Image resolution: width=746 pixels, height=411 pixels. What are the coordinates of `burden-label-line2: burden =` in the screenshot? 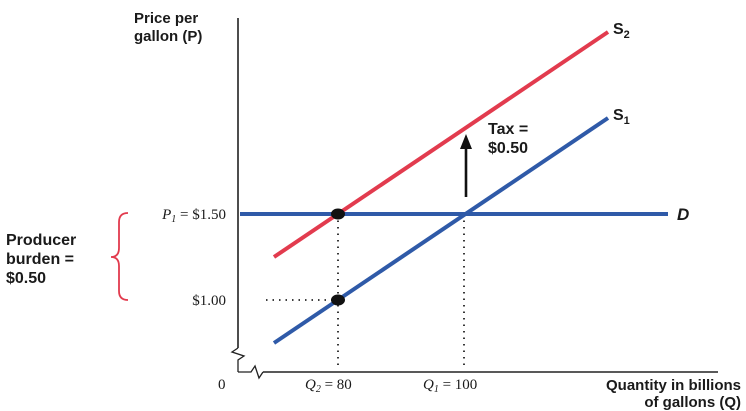 It's located at (40, 259).